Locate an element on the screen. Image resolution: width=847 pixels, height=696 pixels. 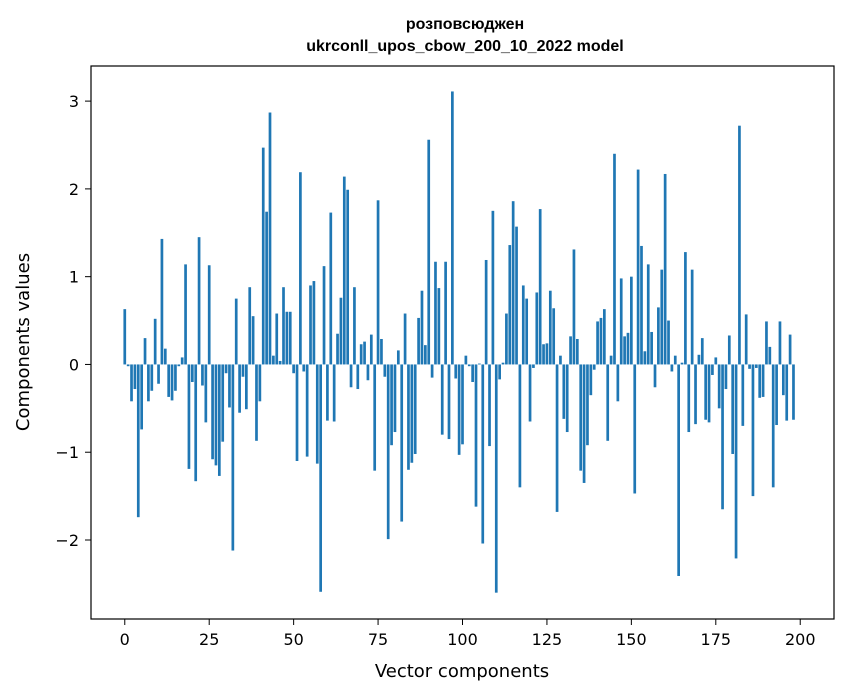
chart-title-line-2: ukrconll_upos_cbow_200_10_2022 model is located at coordinates (464, 46).